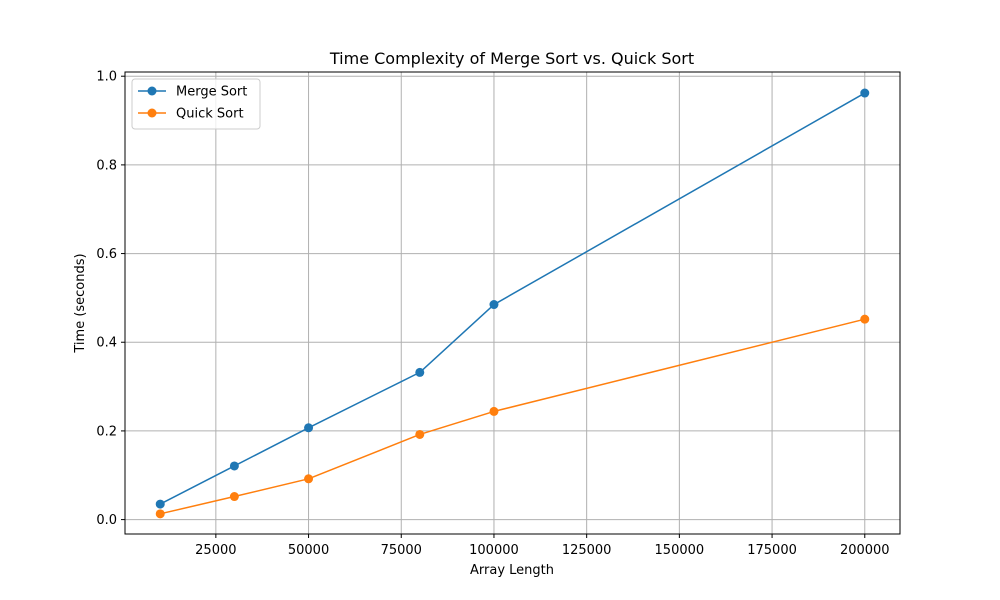 This screenshot has height=600, width=1000. What do you see at coordinates (106, 431) in the screenshot?
I see `y-tick-label: 0.2` at bounding box center [106, 431].